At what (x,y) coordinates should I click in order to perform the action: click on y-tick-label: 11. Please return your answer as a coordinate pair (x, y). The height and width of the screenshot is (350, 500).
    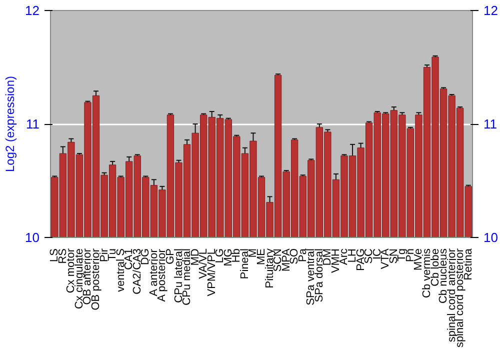
    Looking at the image, I should click on (33, 124).